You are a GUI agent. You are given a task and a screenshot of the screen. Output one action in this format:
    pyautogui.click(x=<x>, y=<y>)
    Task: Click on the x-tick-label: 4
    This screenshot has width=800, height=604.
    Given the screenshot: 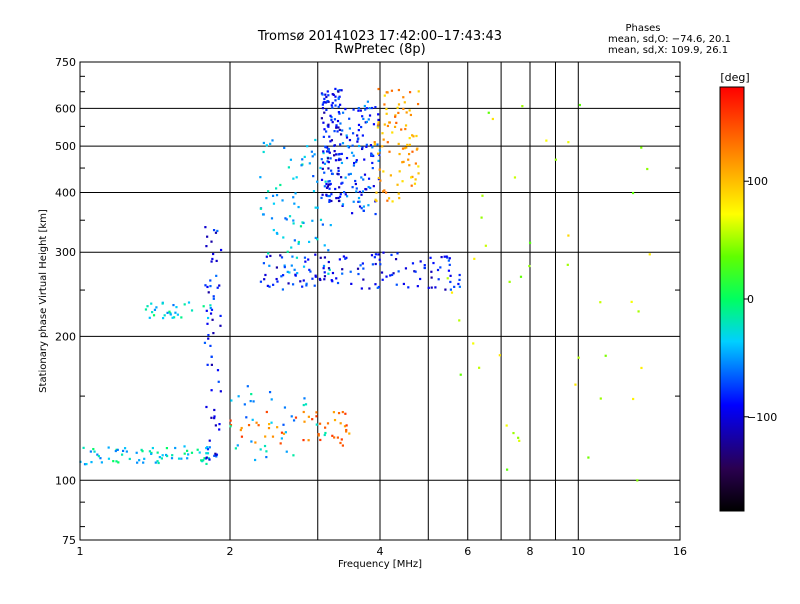 What is the action you would take?
    pyautogui.click(x=380, y=551)
    